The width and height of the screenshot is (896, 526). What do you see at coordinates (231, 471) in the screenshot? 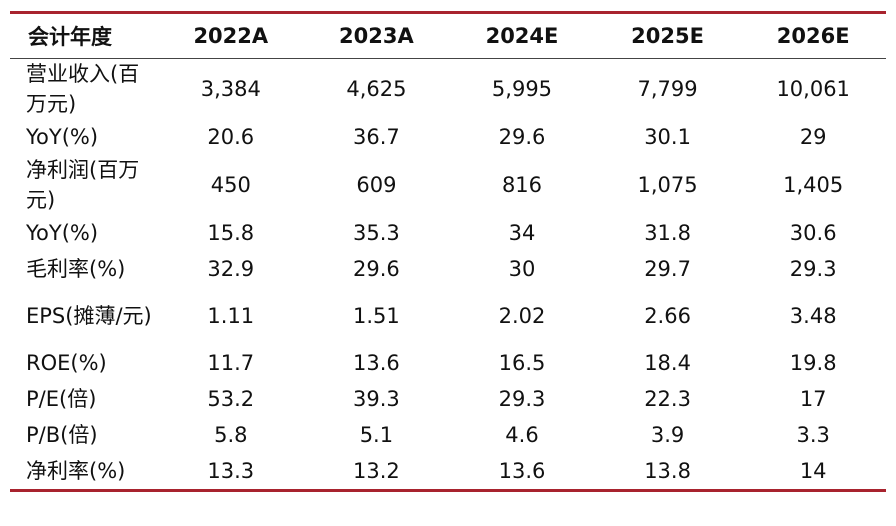
I see `table-cell: 13.3` at bounding box center [231, 471].